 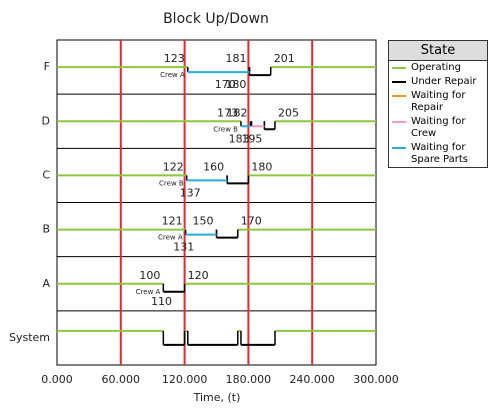 I want to click on time-label: 173, so click(x=227, y=112).